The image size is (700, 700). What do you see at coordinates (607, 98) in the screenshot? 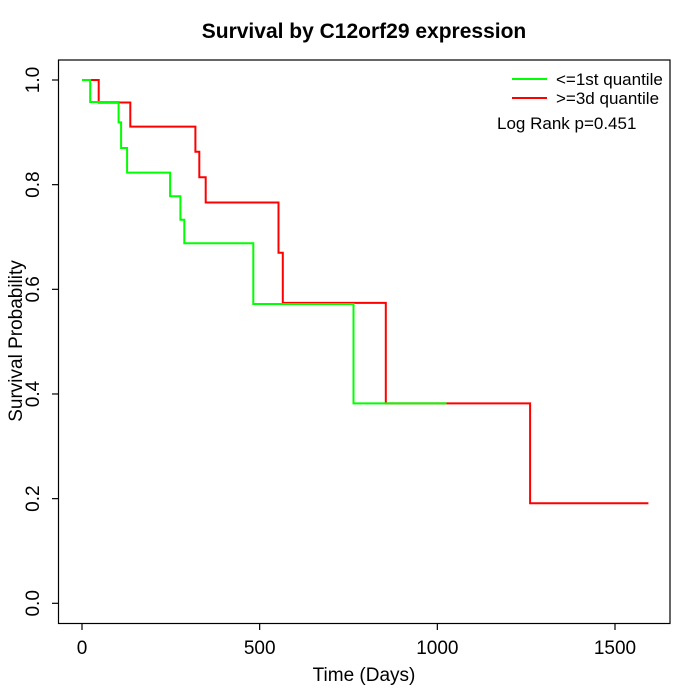
I see `legend-label-third-quantile: >=3d quantile` at bounding box center [607, 98].